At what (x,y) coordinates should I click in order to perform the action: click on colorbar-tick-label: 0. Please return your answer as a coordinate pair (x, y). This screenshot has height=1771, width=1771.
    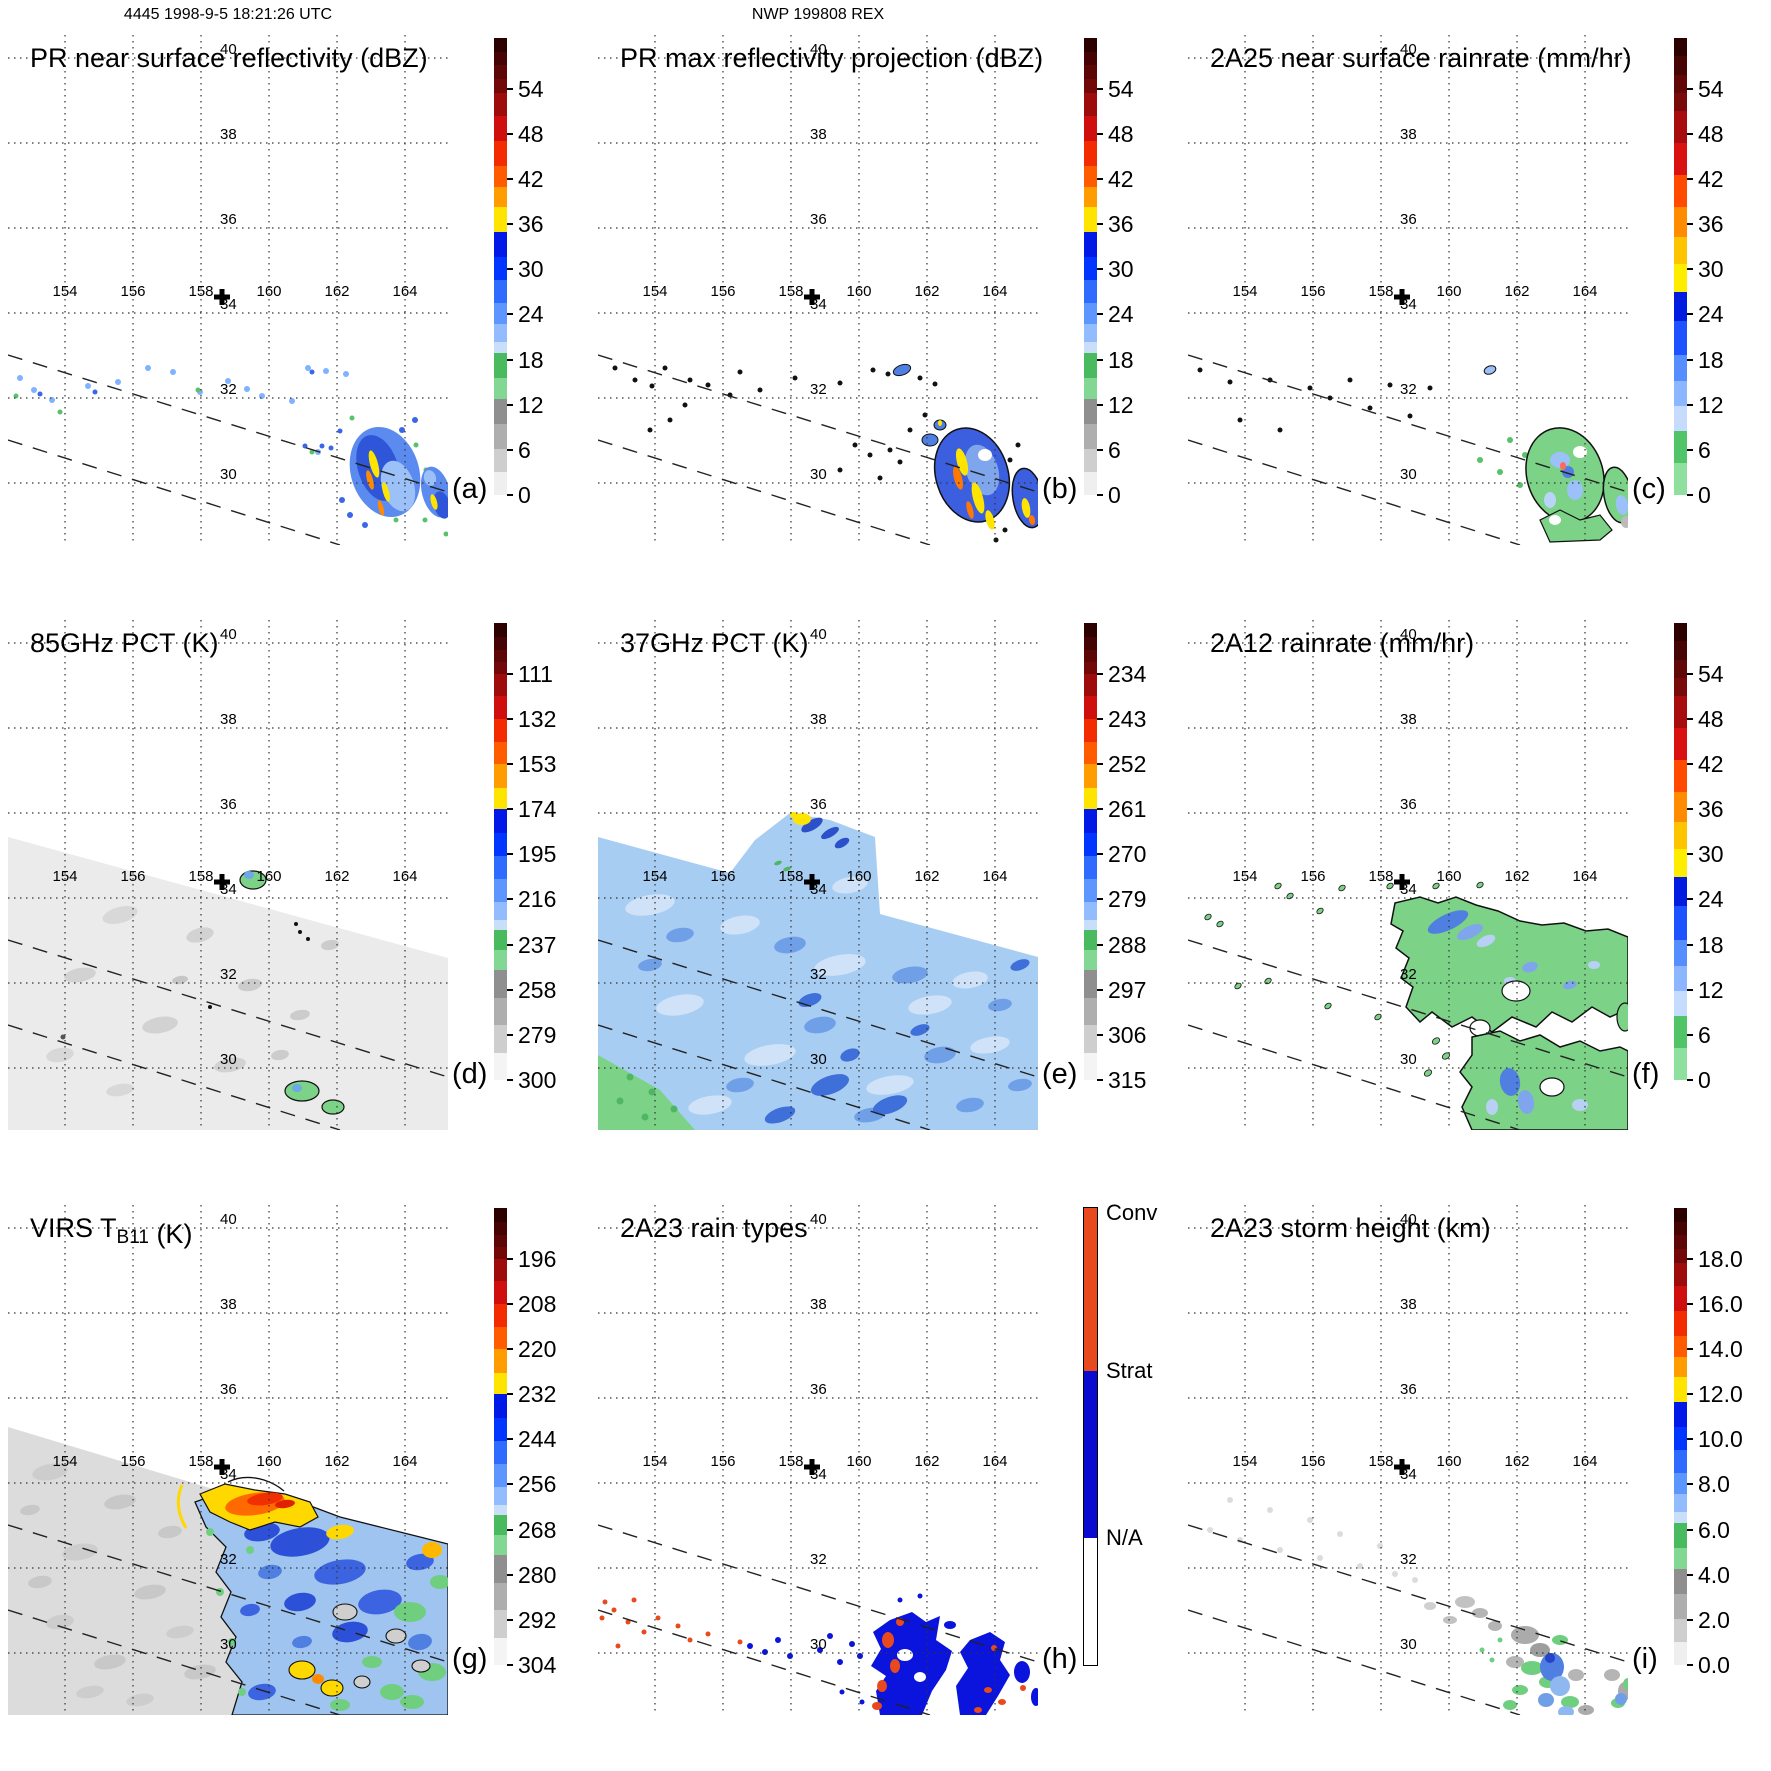
    Looking at the image, I should click on (1704, 495).